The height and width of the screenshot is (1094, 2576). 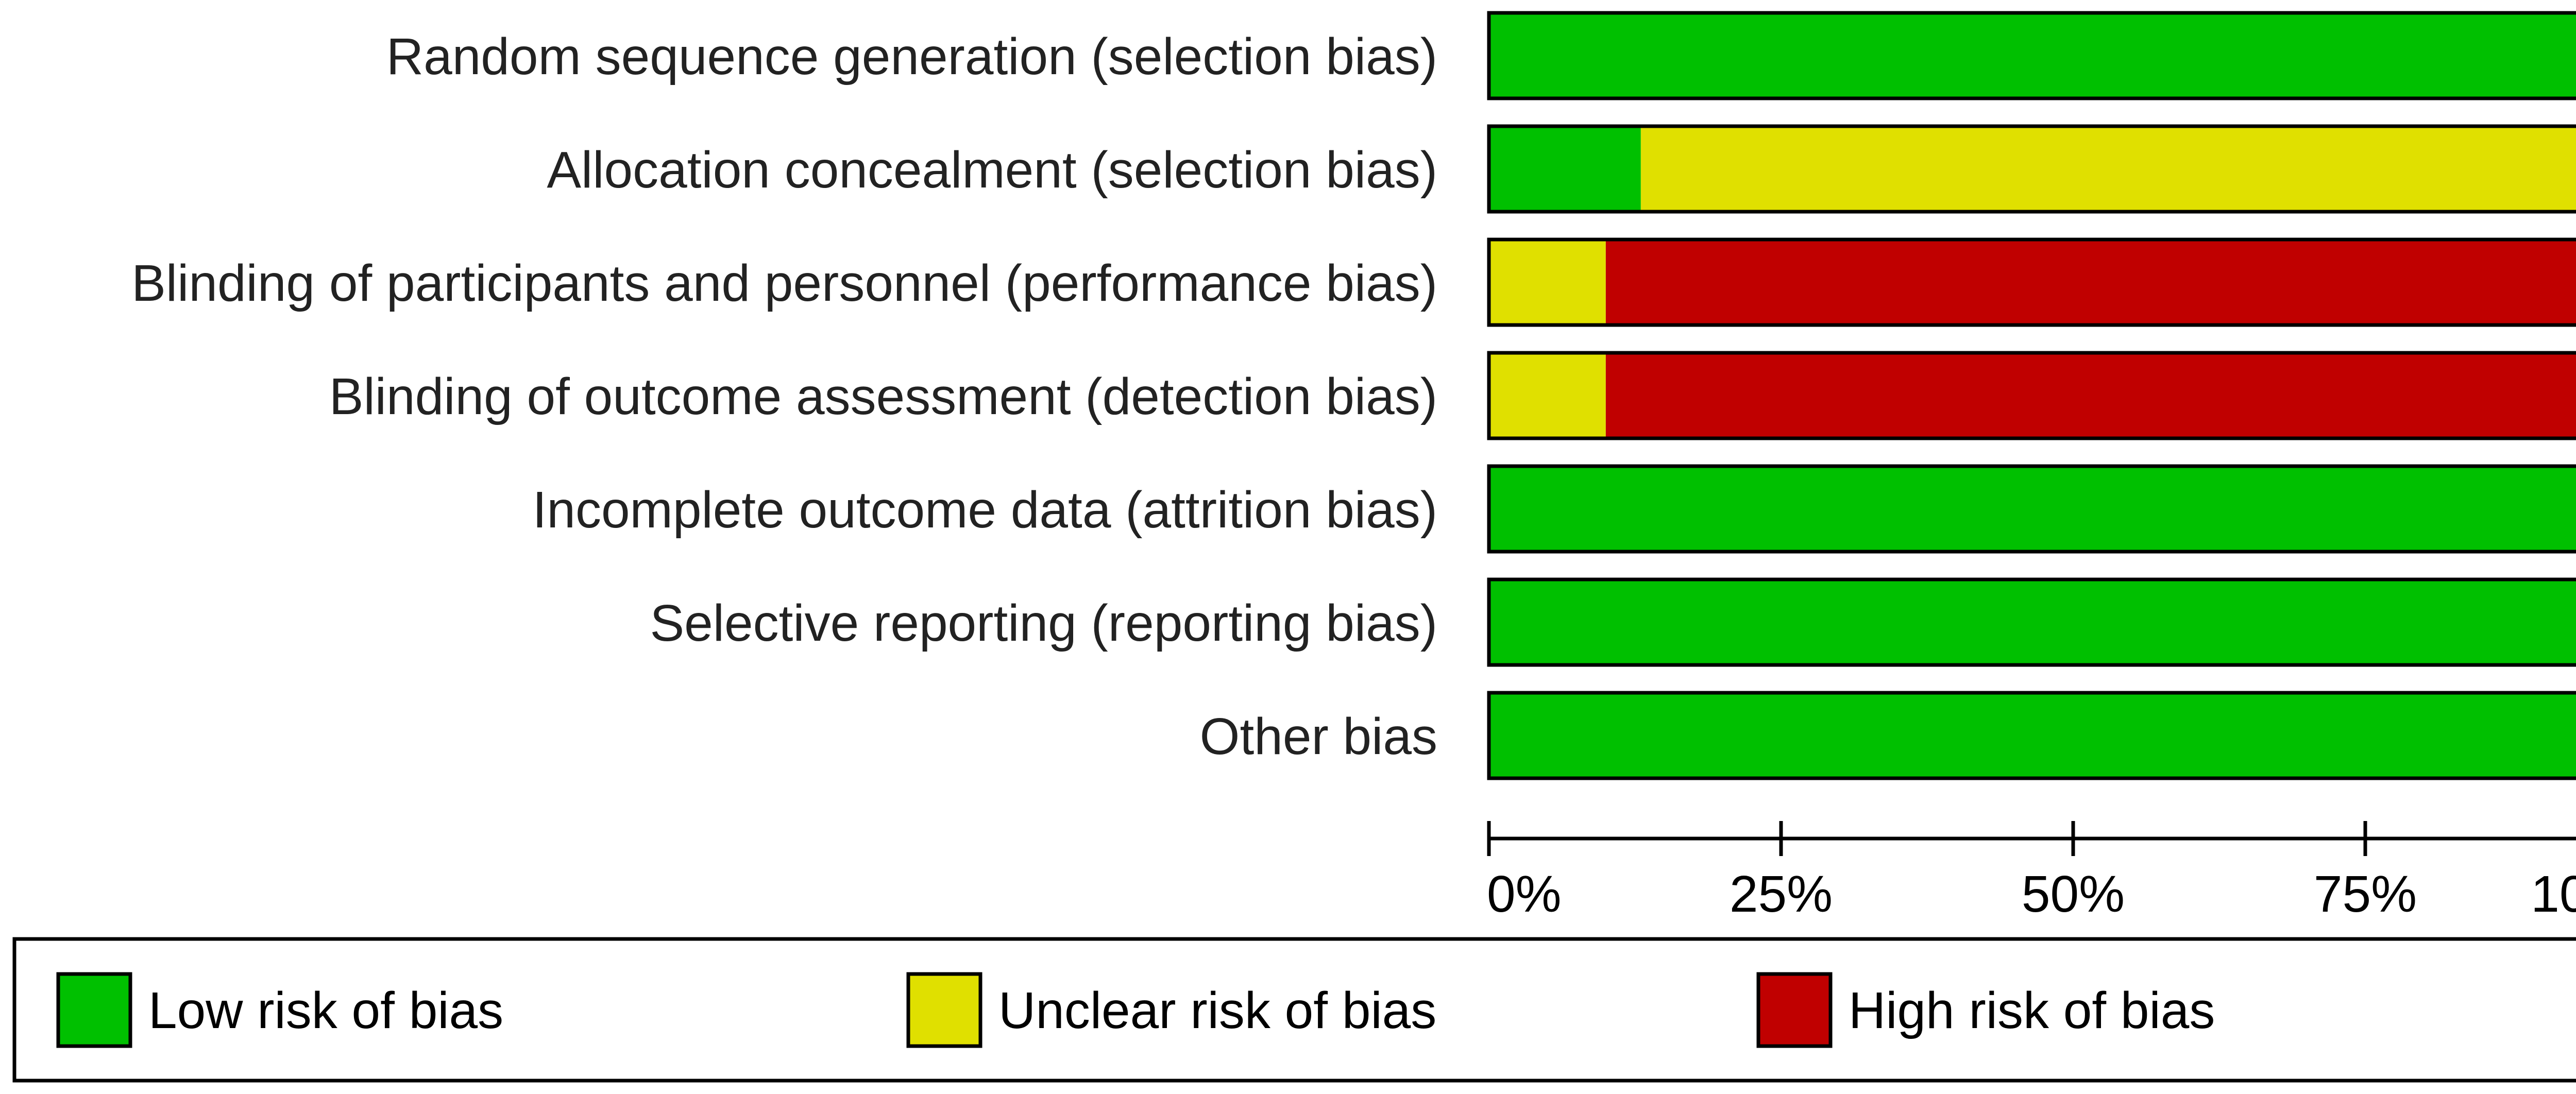 What do you see at coordinates (1318, 736) in the screenshot?
I see `category-label: Other bias` at bounding box center [1318, 736].